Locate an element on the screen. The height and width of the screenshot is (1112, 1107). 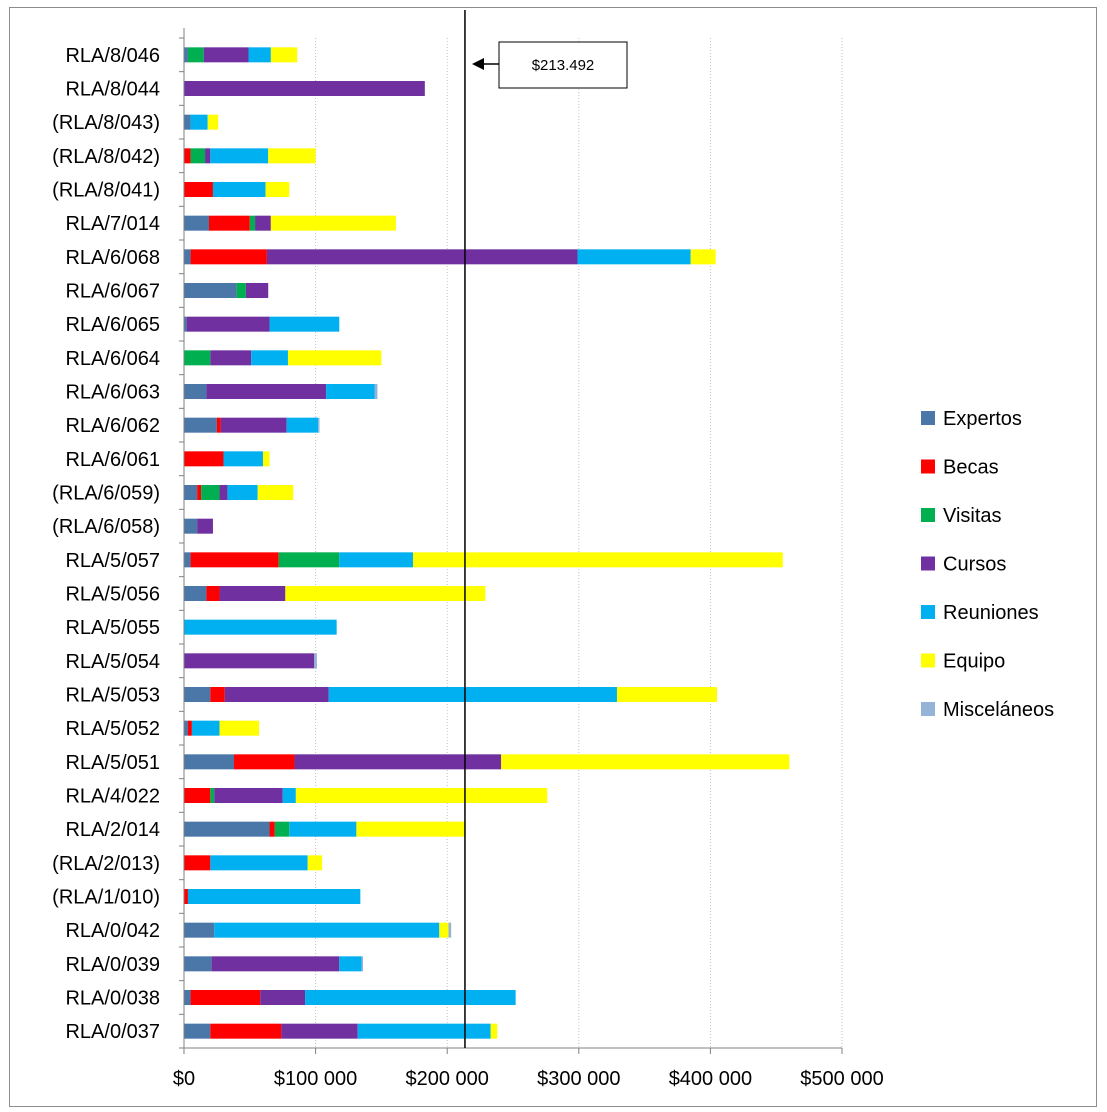
category-label: RLA/5/054 is located at coordinates (112, 662).